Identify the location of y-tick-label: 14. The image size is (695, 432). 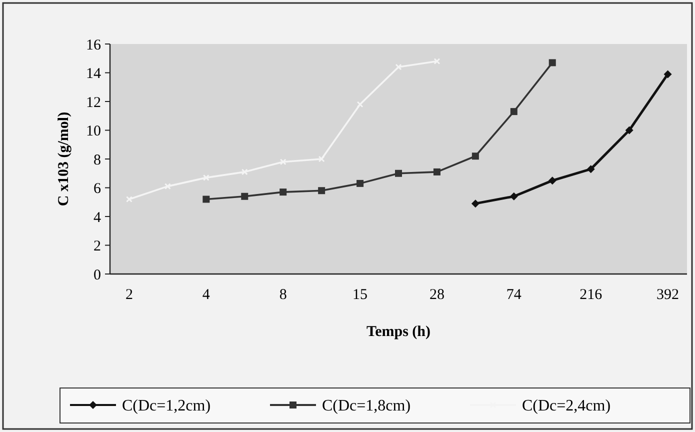
(94, 74).